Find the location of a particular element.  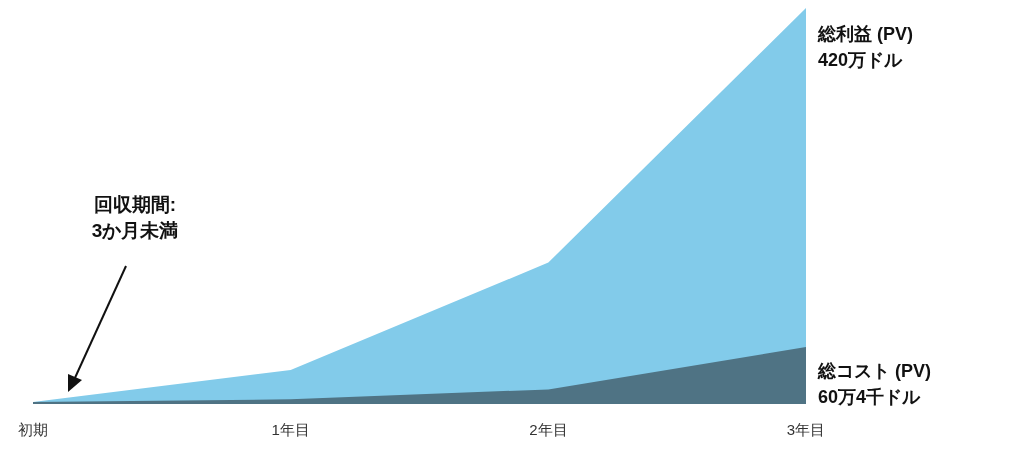

data-label: 420万ドル is located at coordinates (861, 59).